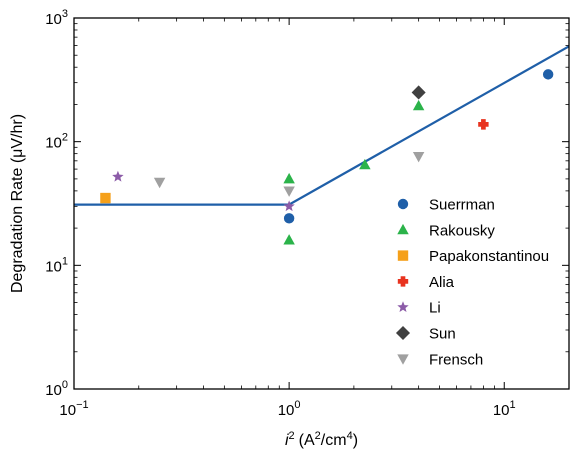 The image size is (581, 459). I want to click on y-tick-label: 10², so click(56, 142).